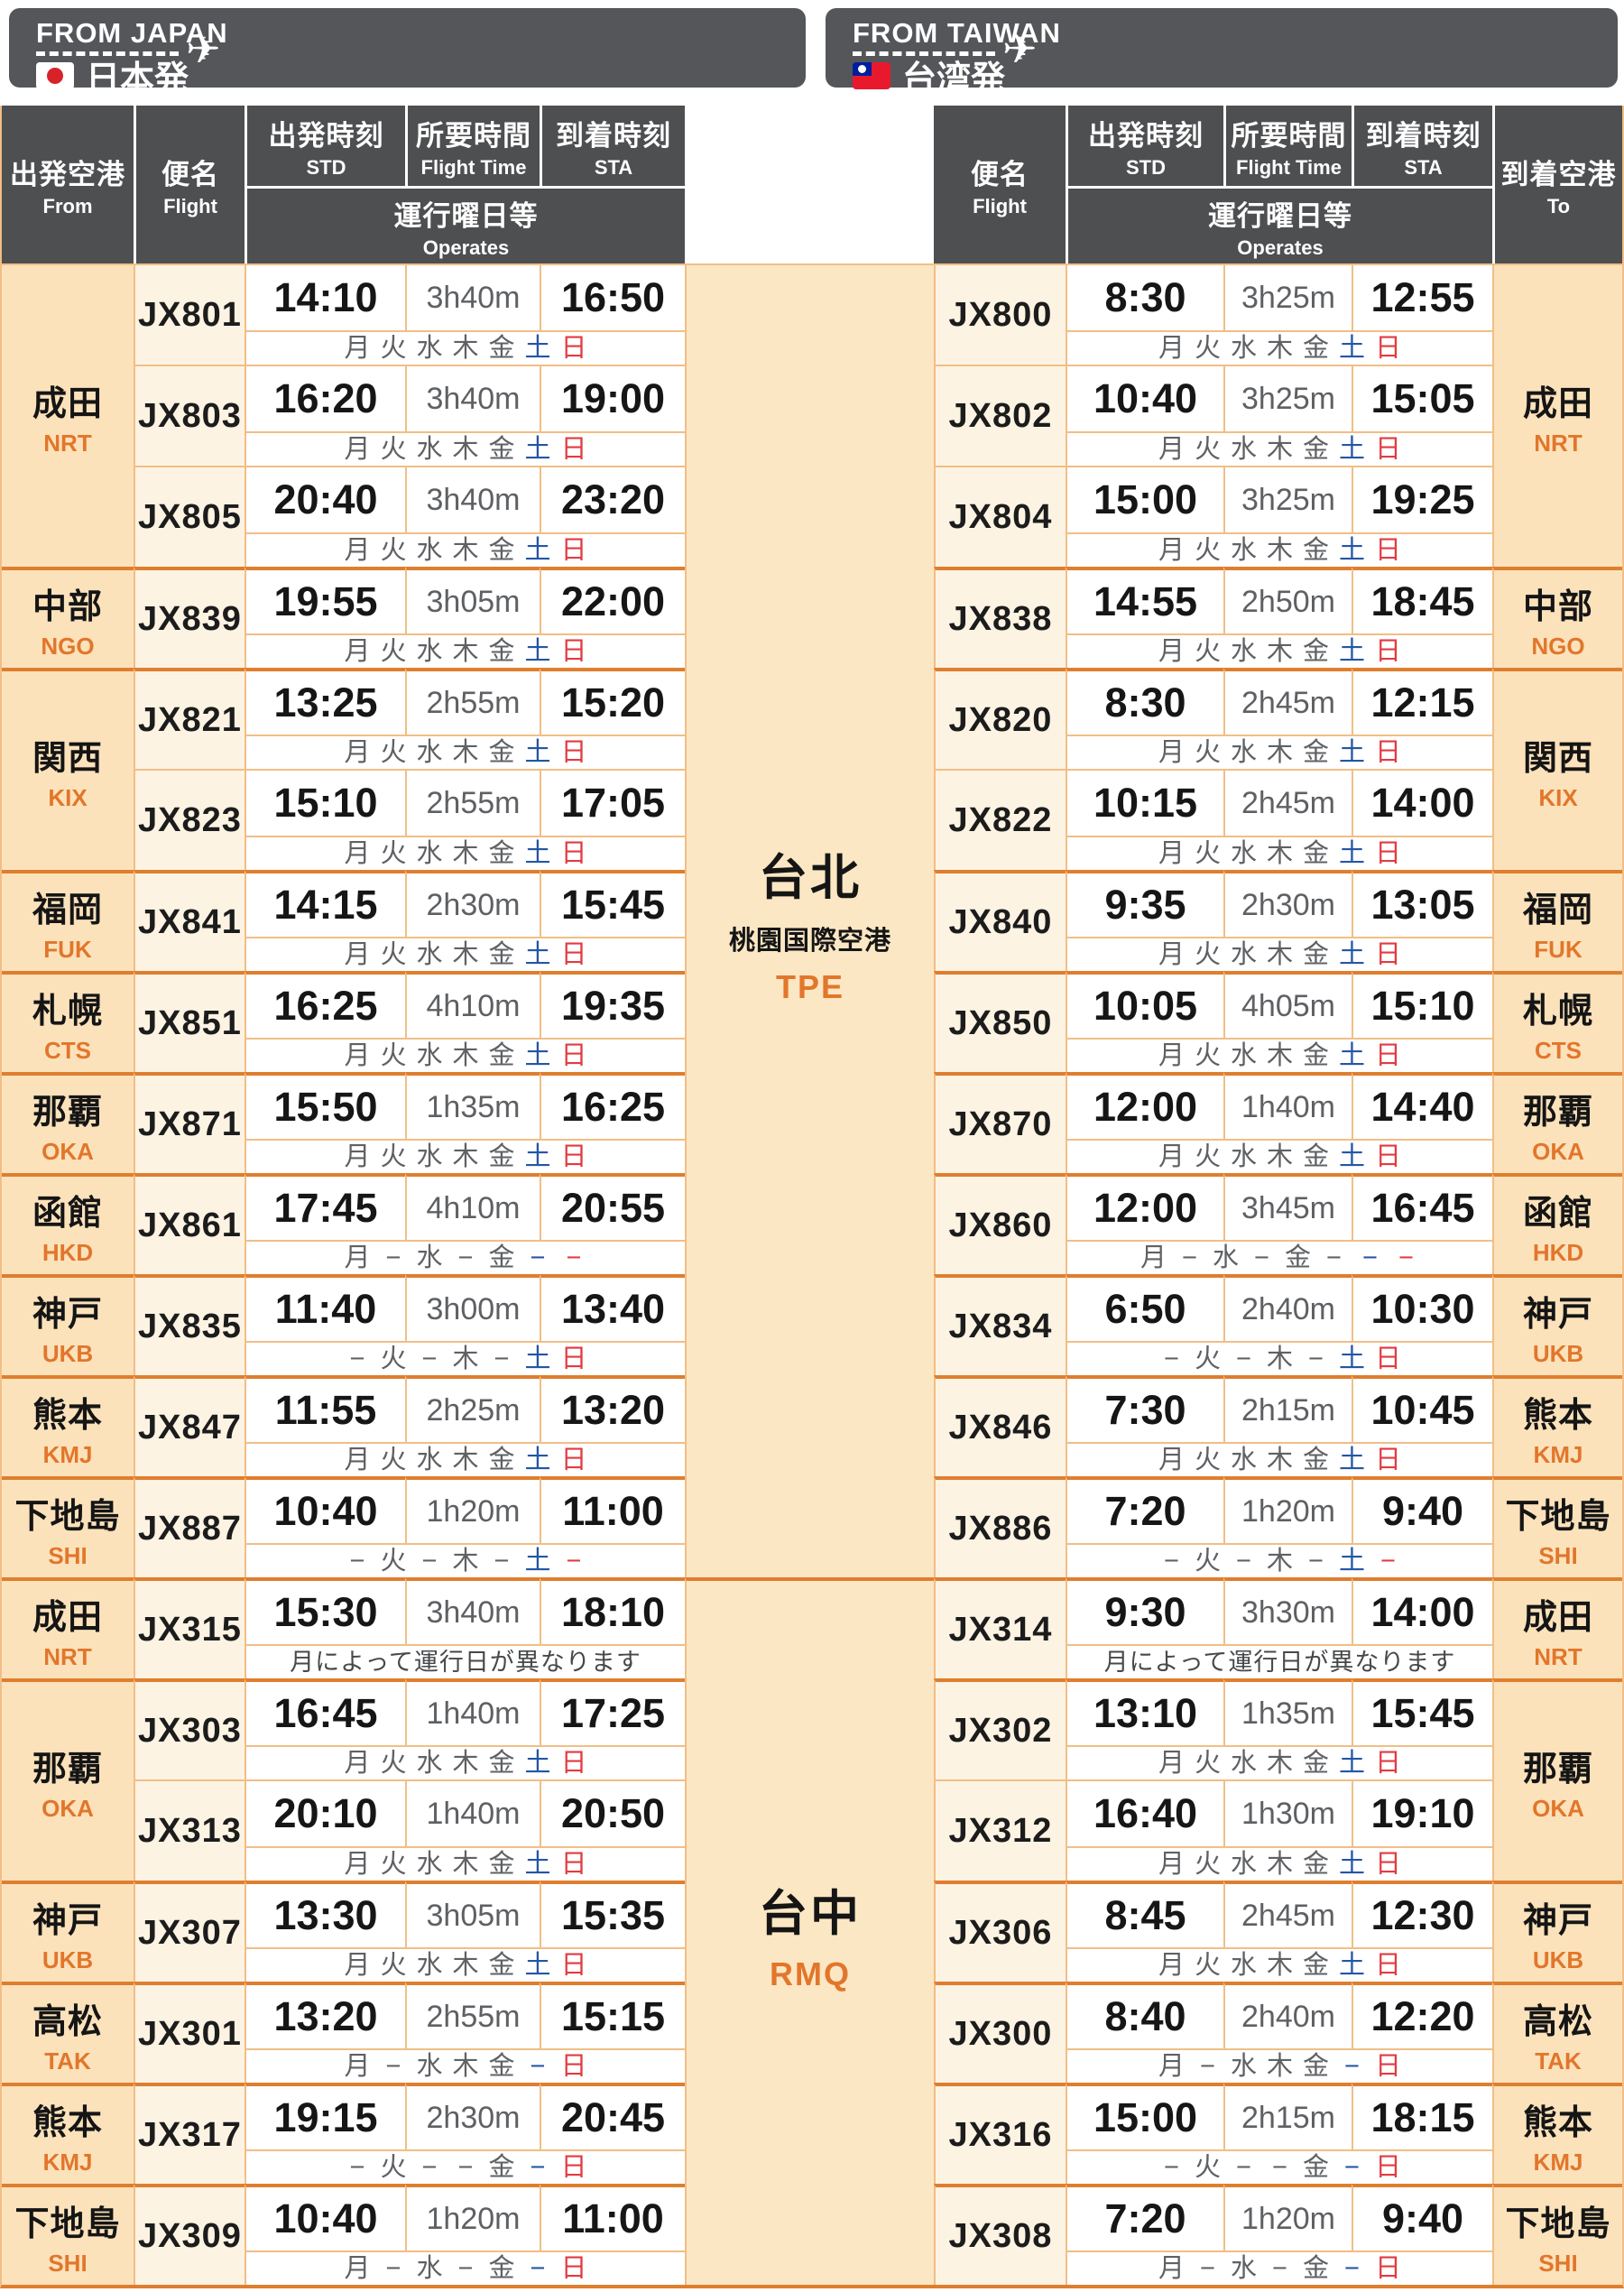  I want to click on std-time-cell: 13:10, so click(1144, 1711).